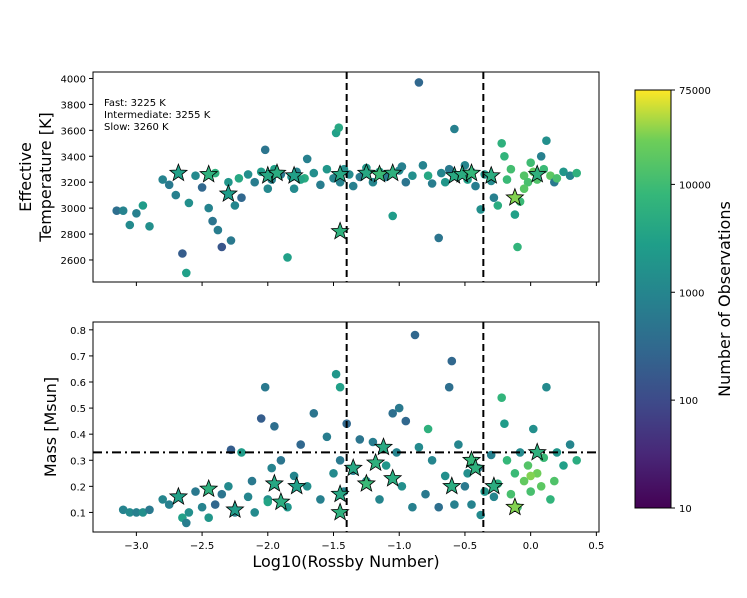 This screenshot has width=747, height=598. I want to click on y-tick-label: 2600, so click(73, 261).